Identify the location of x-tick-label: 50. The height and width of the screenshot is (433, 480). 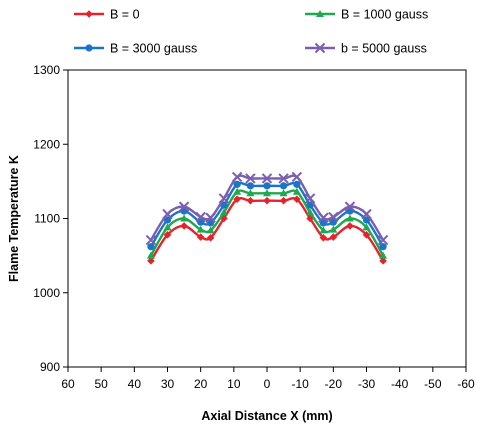
(101, 384).